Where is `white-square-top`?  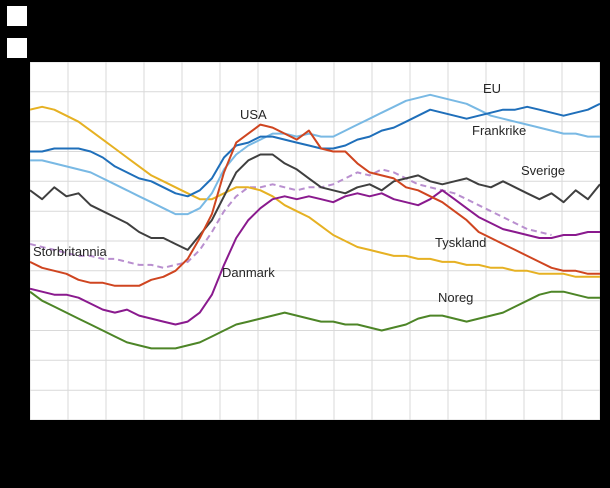
white-square-top is located at coordinates (17, 16).